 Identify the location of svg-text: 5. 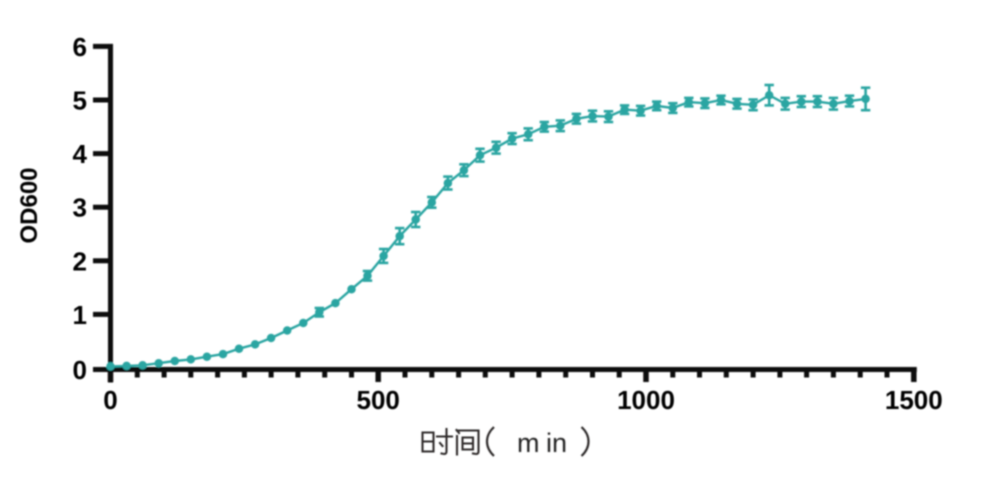
(80, 101).